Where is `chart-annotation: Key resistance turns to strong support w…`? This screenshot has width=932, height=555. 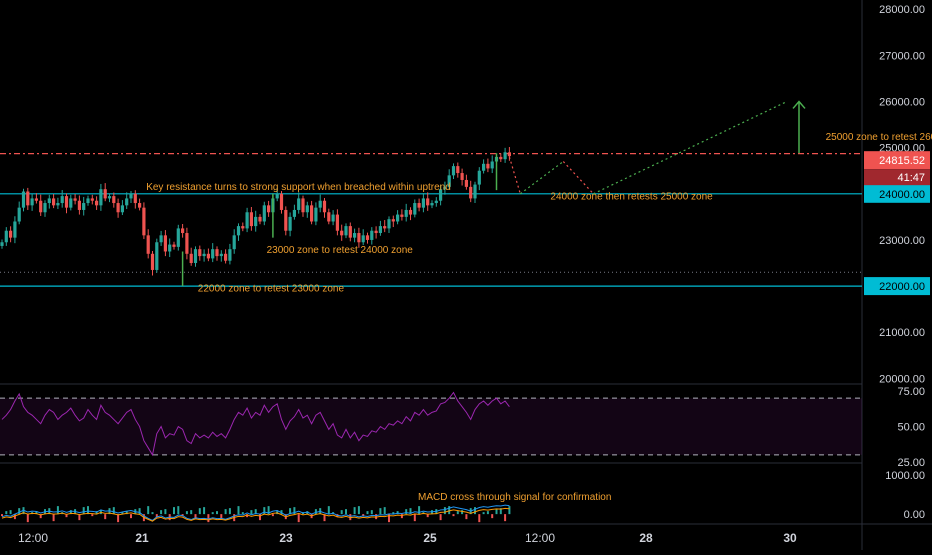
chart-annotation: Key resistance turns to strong support w… is located at coordinates (298, 187).